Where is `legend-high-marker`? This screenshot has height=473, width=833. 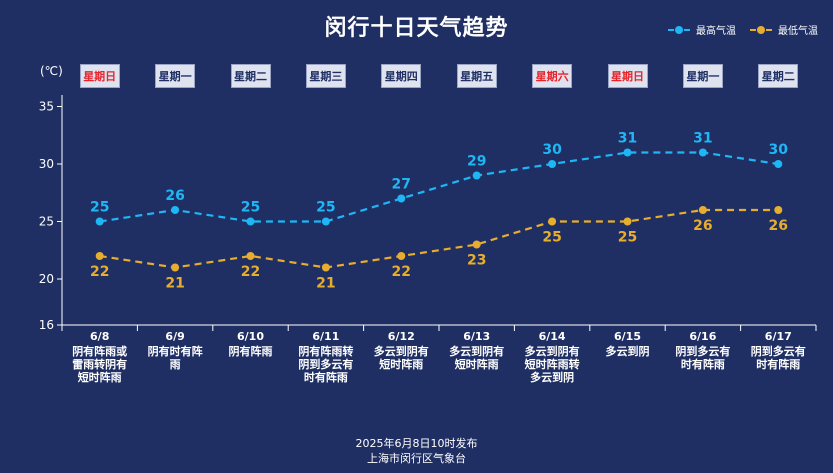
legend-high-marker is located at coordinates (679, 29).